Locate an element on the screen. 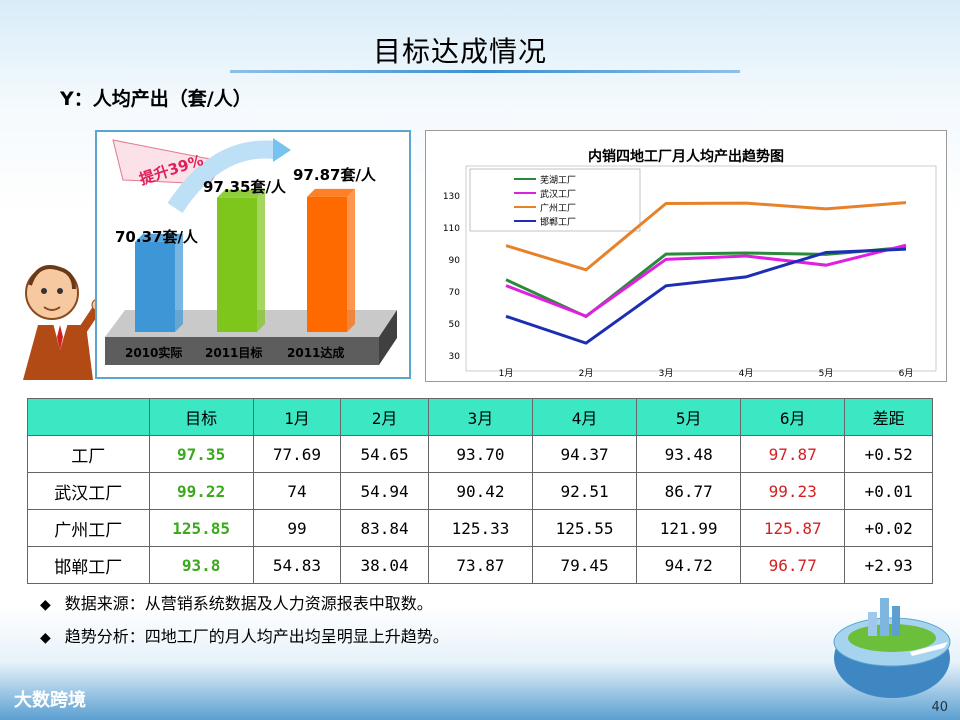 The image size is (960, 720). legend-wuhan: 武汉工厂 is located at coordinates (558, 194).